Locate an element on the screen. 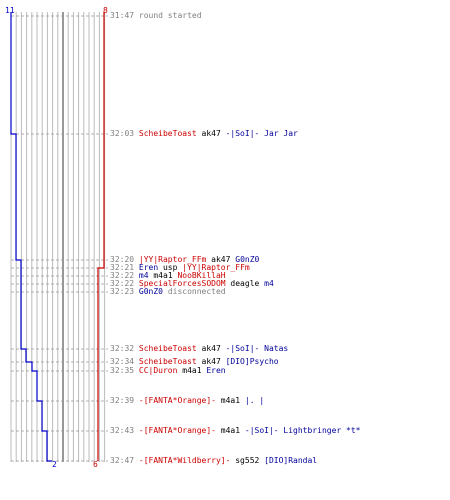 The width and height of the screenshot is (450, 500). log-timestamp: 32:34 is located at coordinates (124, 361).